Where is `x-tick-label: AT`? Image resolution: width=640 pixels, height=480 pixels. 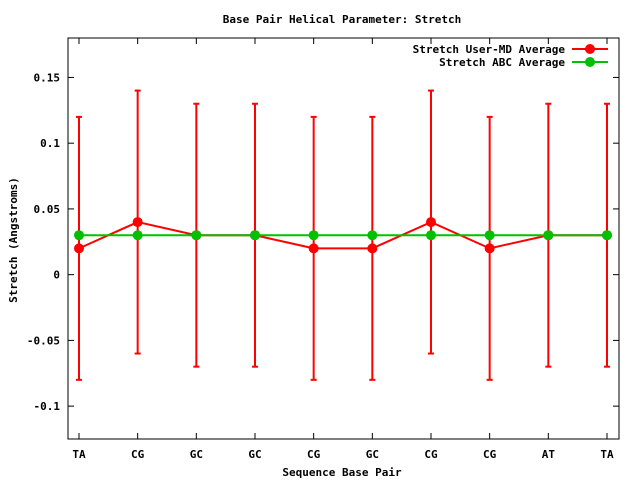 x-tick-label: AT is located at coordinates (549, 454).